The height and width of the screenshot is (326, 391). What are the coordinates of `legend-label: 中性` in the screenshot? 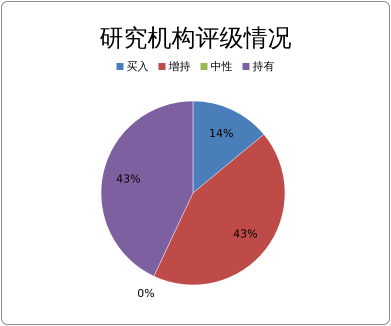 It's located at (221, 66).